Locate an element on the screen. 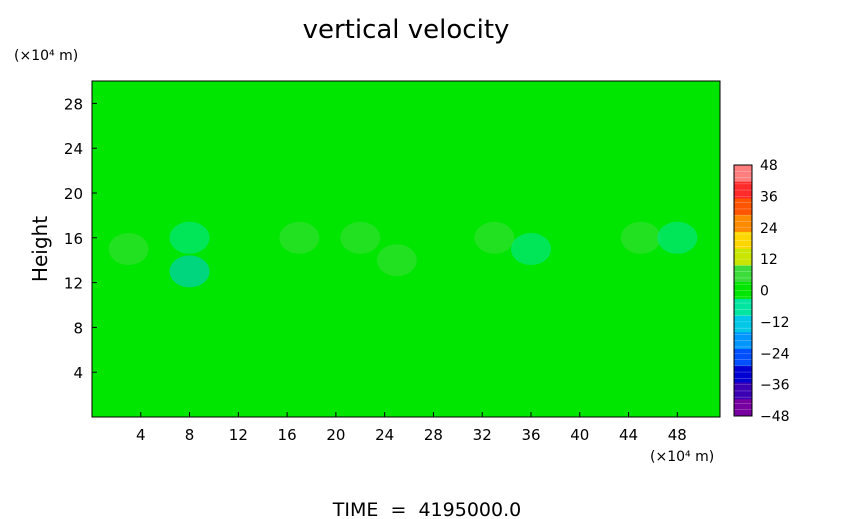 Image resolution: width=854 pixels, height=519 pixels. y-tick-label: 20 is located at coordinates (73, 194).